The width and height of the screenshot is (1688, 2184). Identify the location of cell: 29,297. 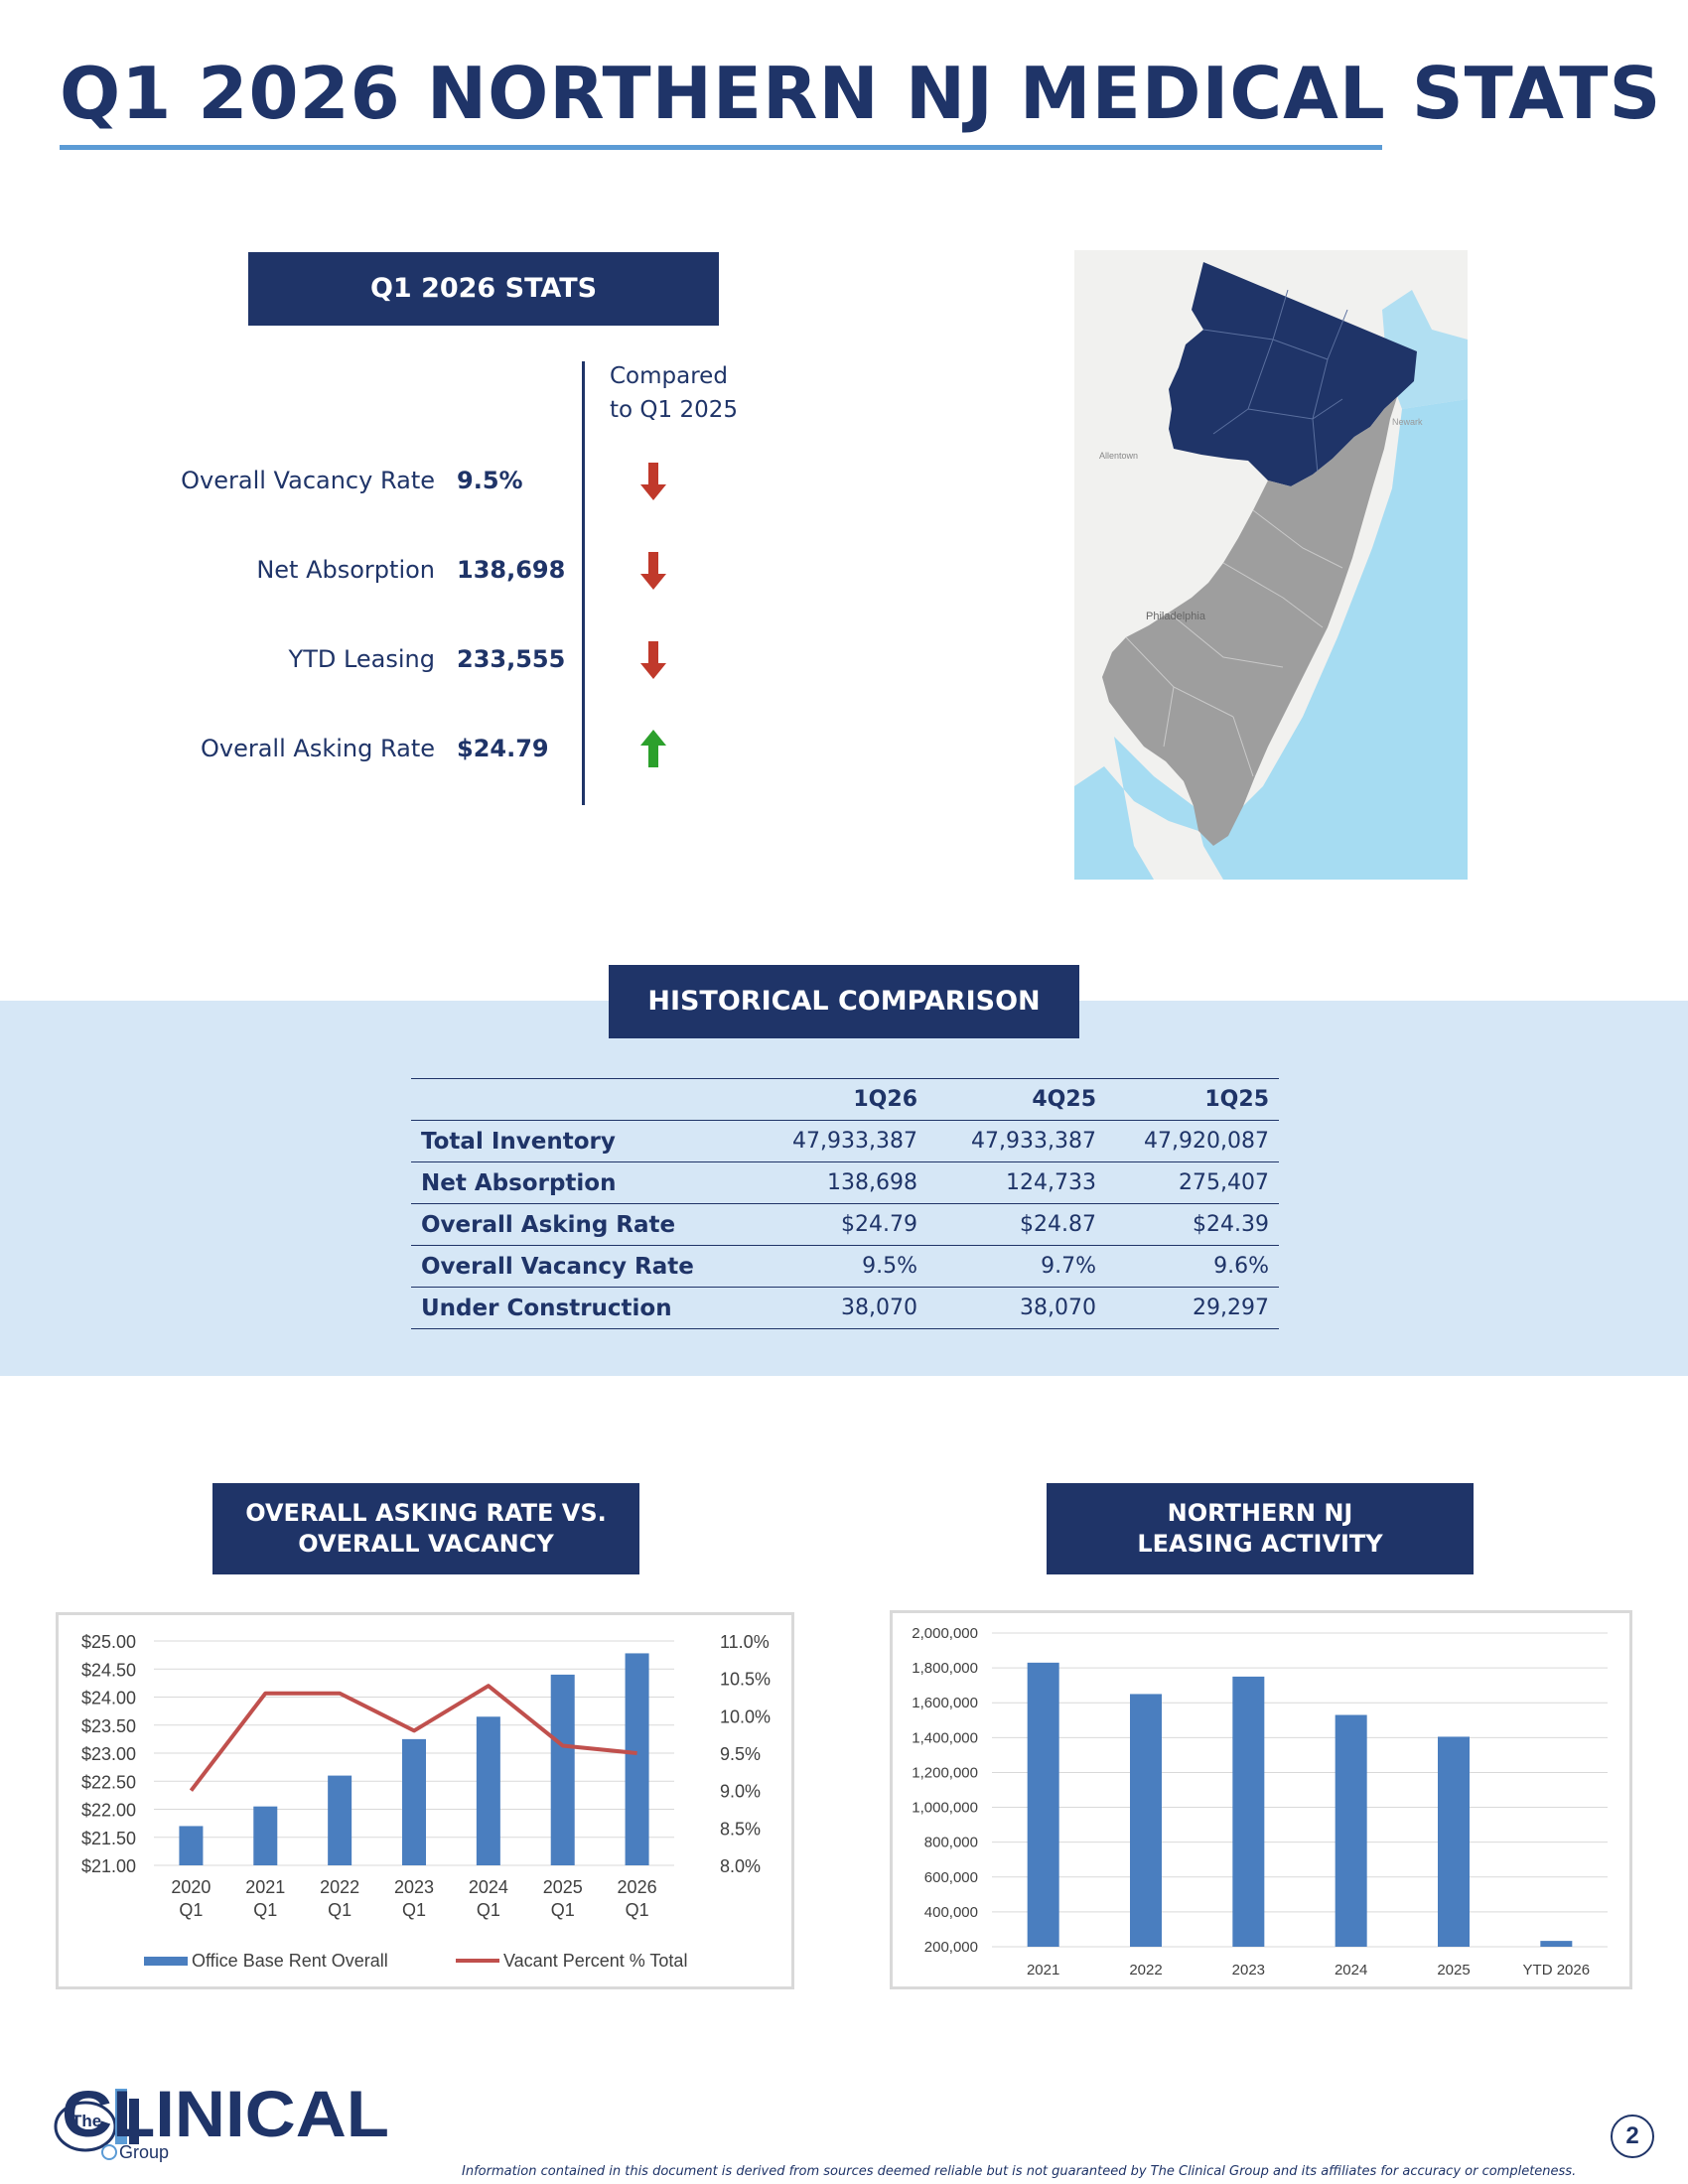
(1192, 1308).